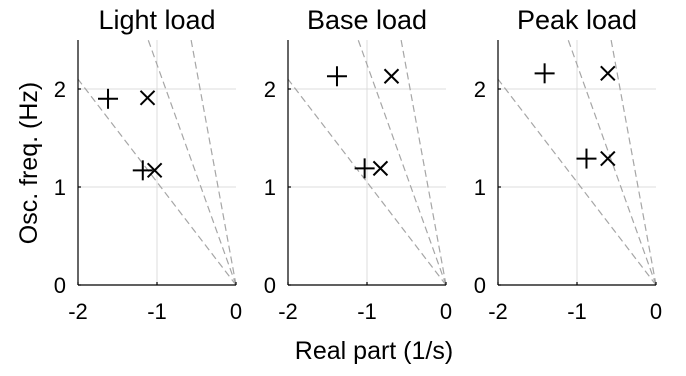  What do you see at coordinates (374, 351) in the screenshot?
I see `x-axis-label: Real part (1/s)` at bounding box center [374, 351].